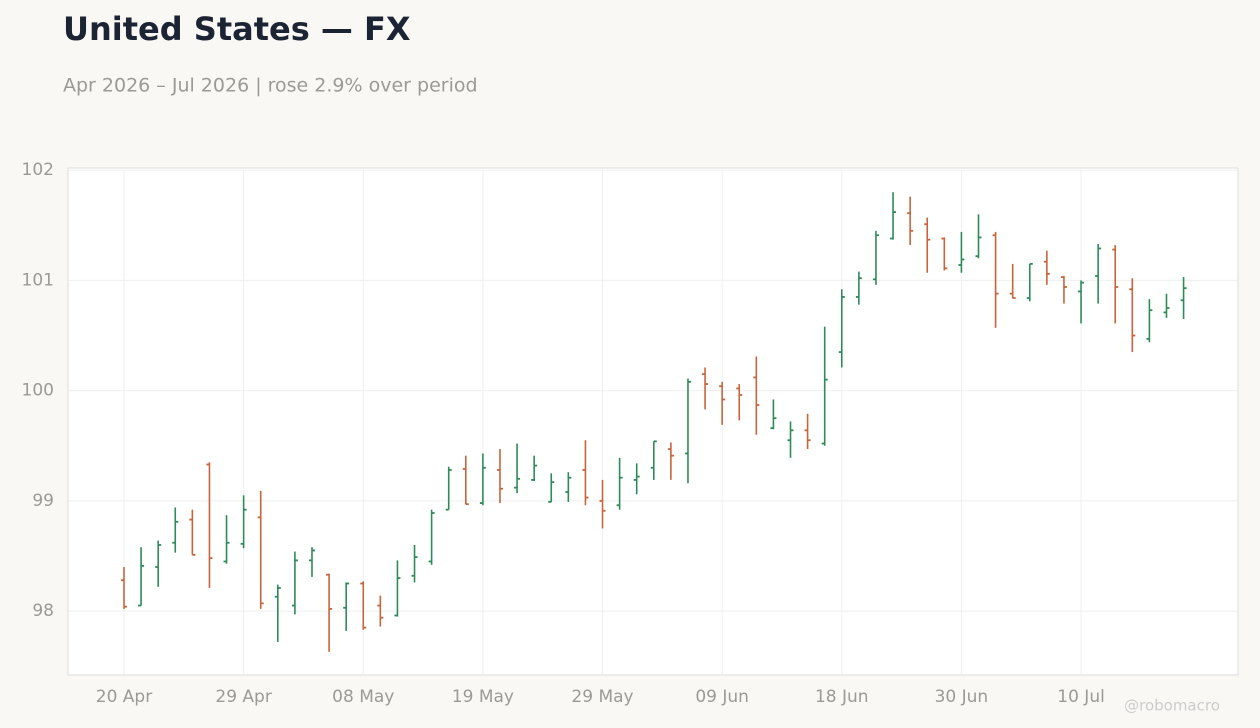 Image resolution: width=1260 pixels, height=728 pixels. Describe the element at coordinates (43, 501) in the screenshot. I see `y-tick-label: 99` at that location.